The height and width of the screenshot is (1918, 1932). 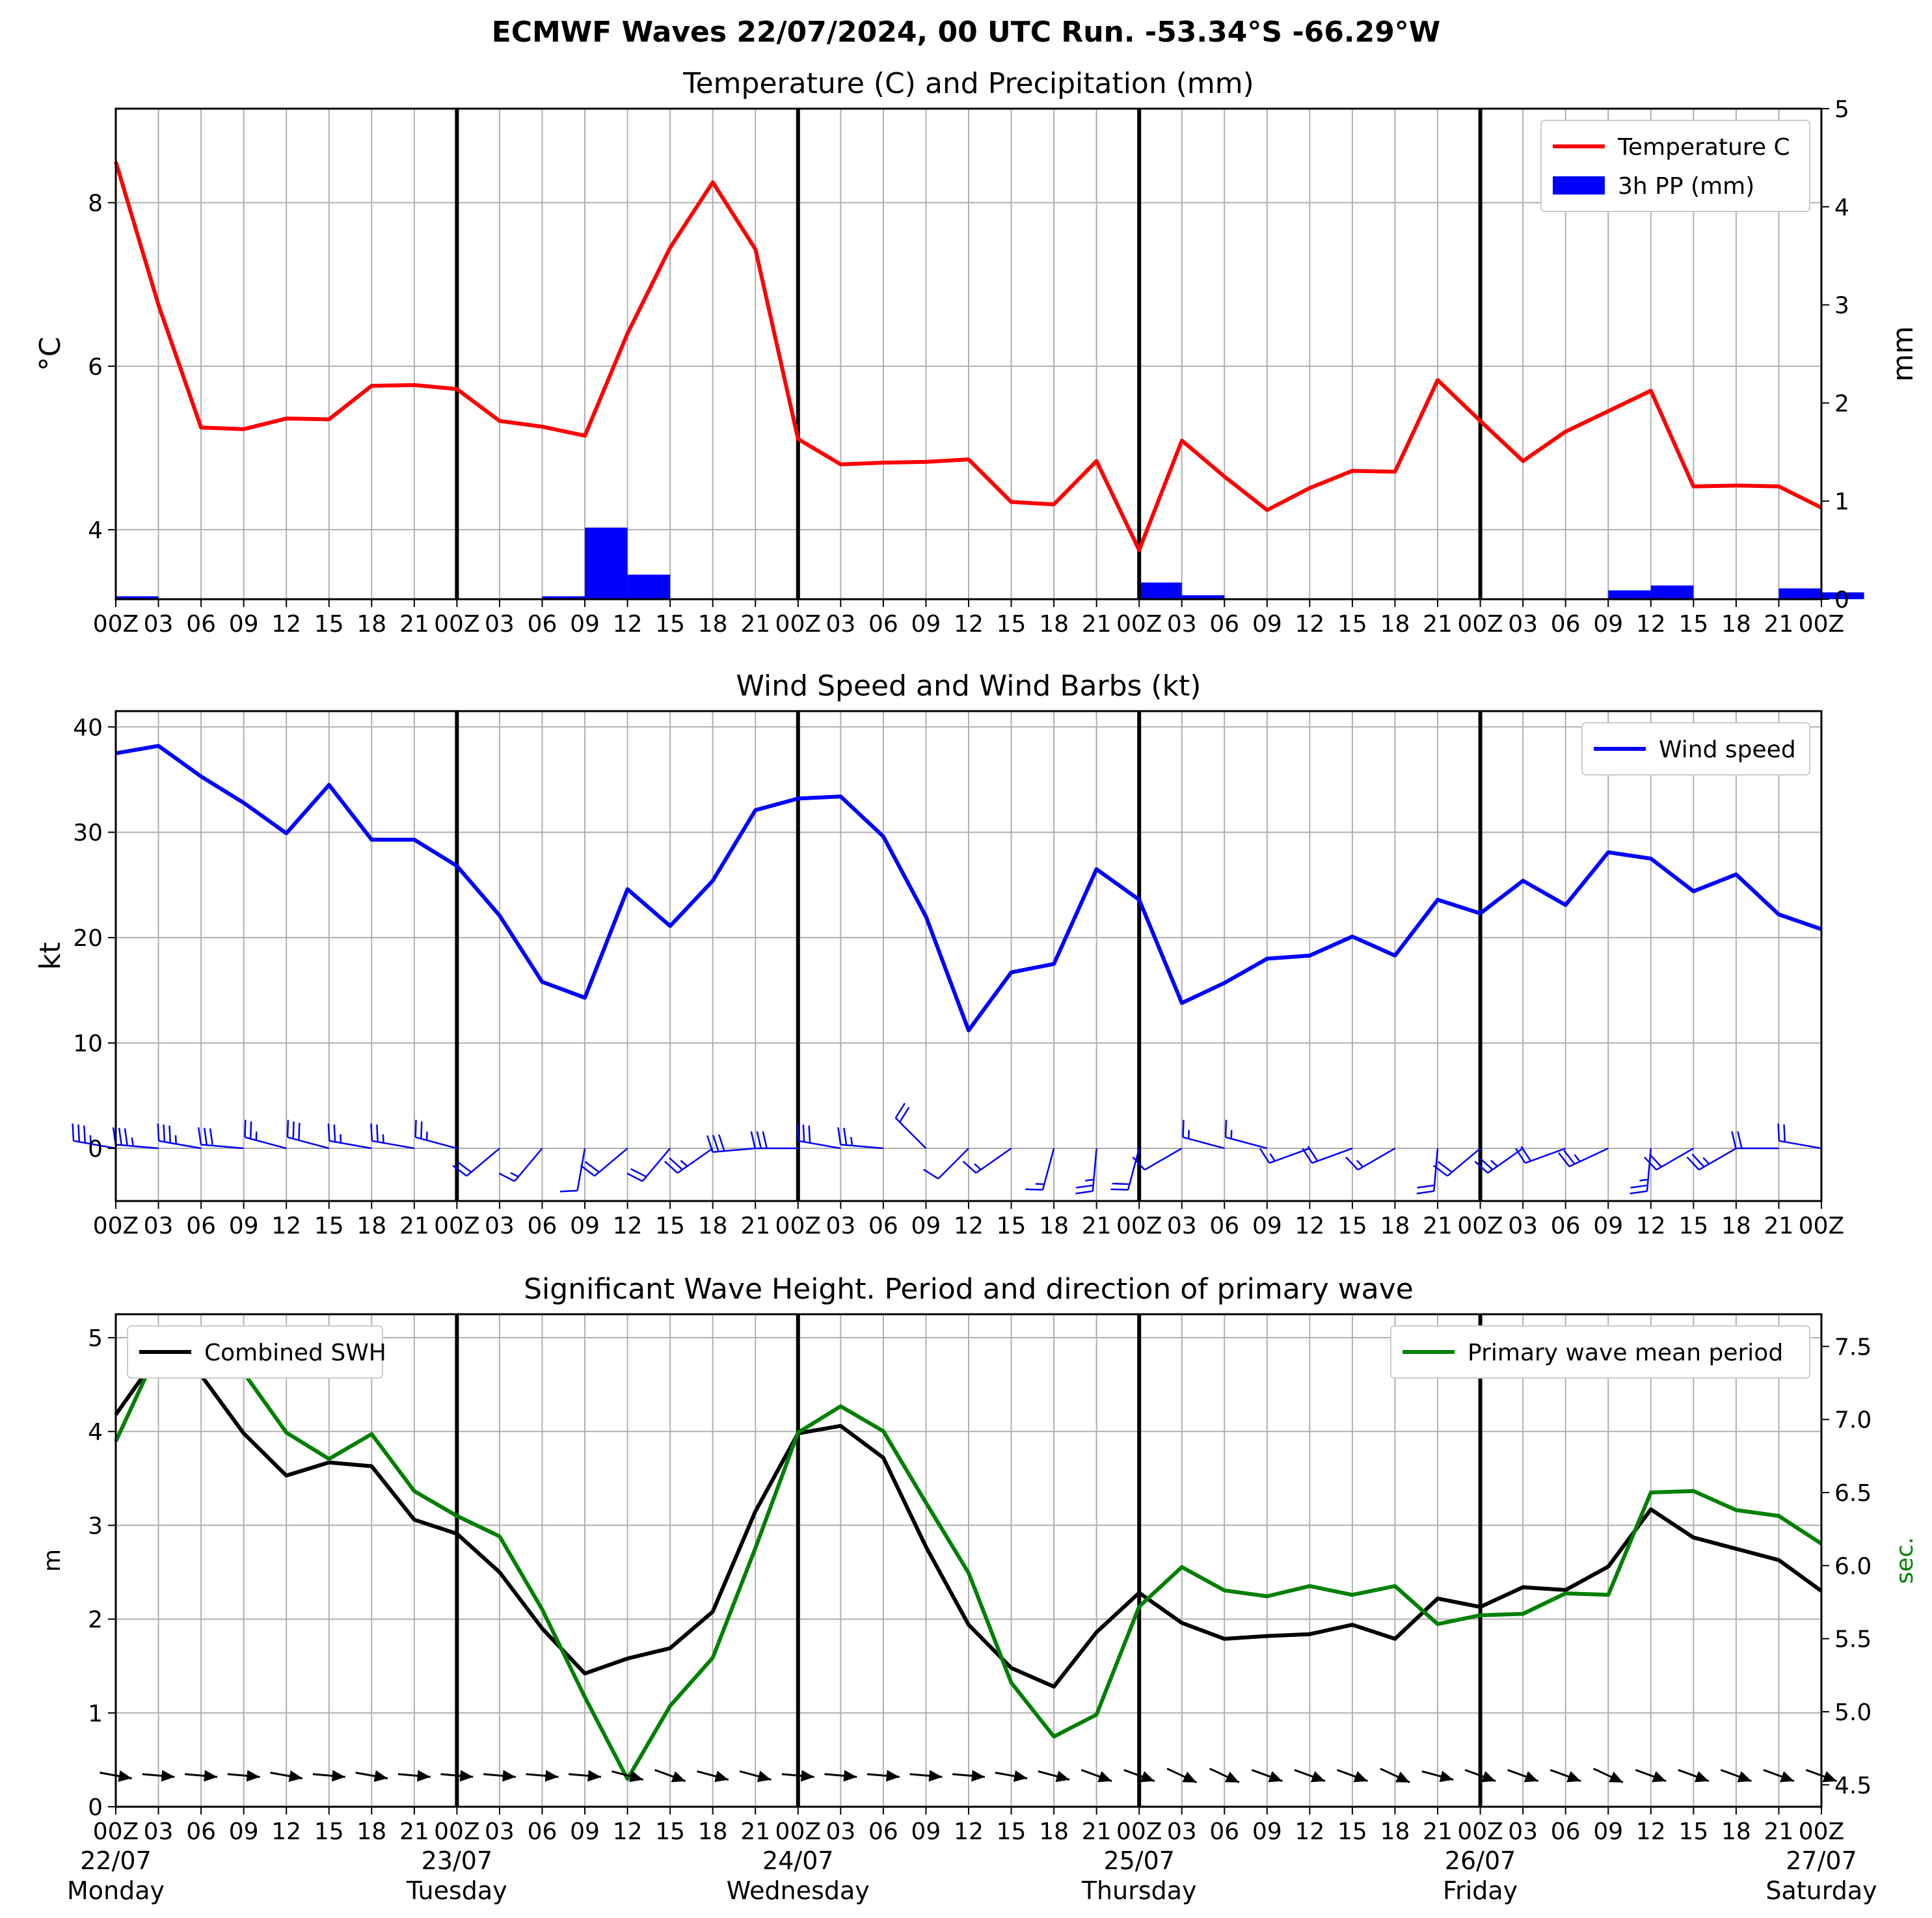 What do you see at coordinates (1600, 1352) in the screenshot?
I see `legend: Primary wave mean period` at bounding box center [1600, 1352].